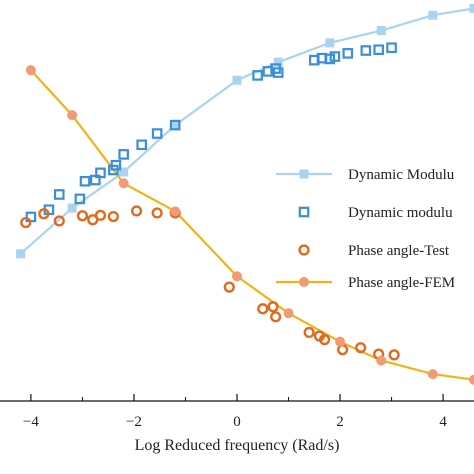 The image size is (474, 474). I want to click on legend-label-3: Phase angle-FEM, so click(401, 283).